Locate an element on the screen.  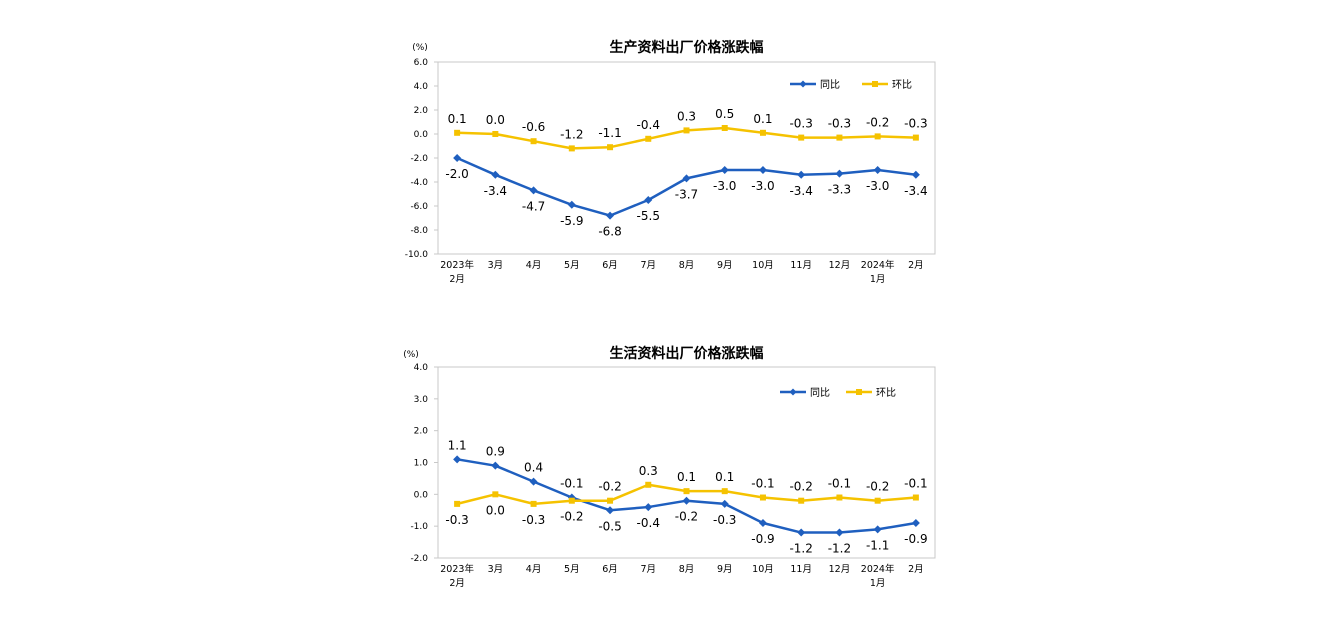
data-label-yoy: -2.0 is located at coordinates (456, 174).